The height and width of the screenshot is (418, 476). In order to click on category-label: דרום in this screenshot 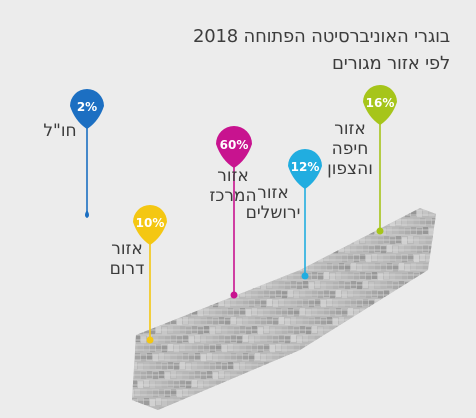, I will do `click(127, 269)`.